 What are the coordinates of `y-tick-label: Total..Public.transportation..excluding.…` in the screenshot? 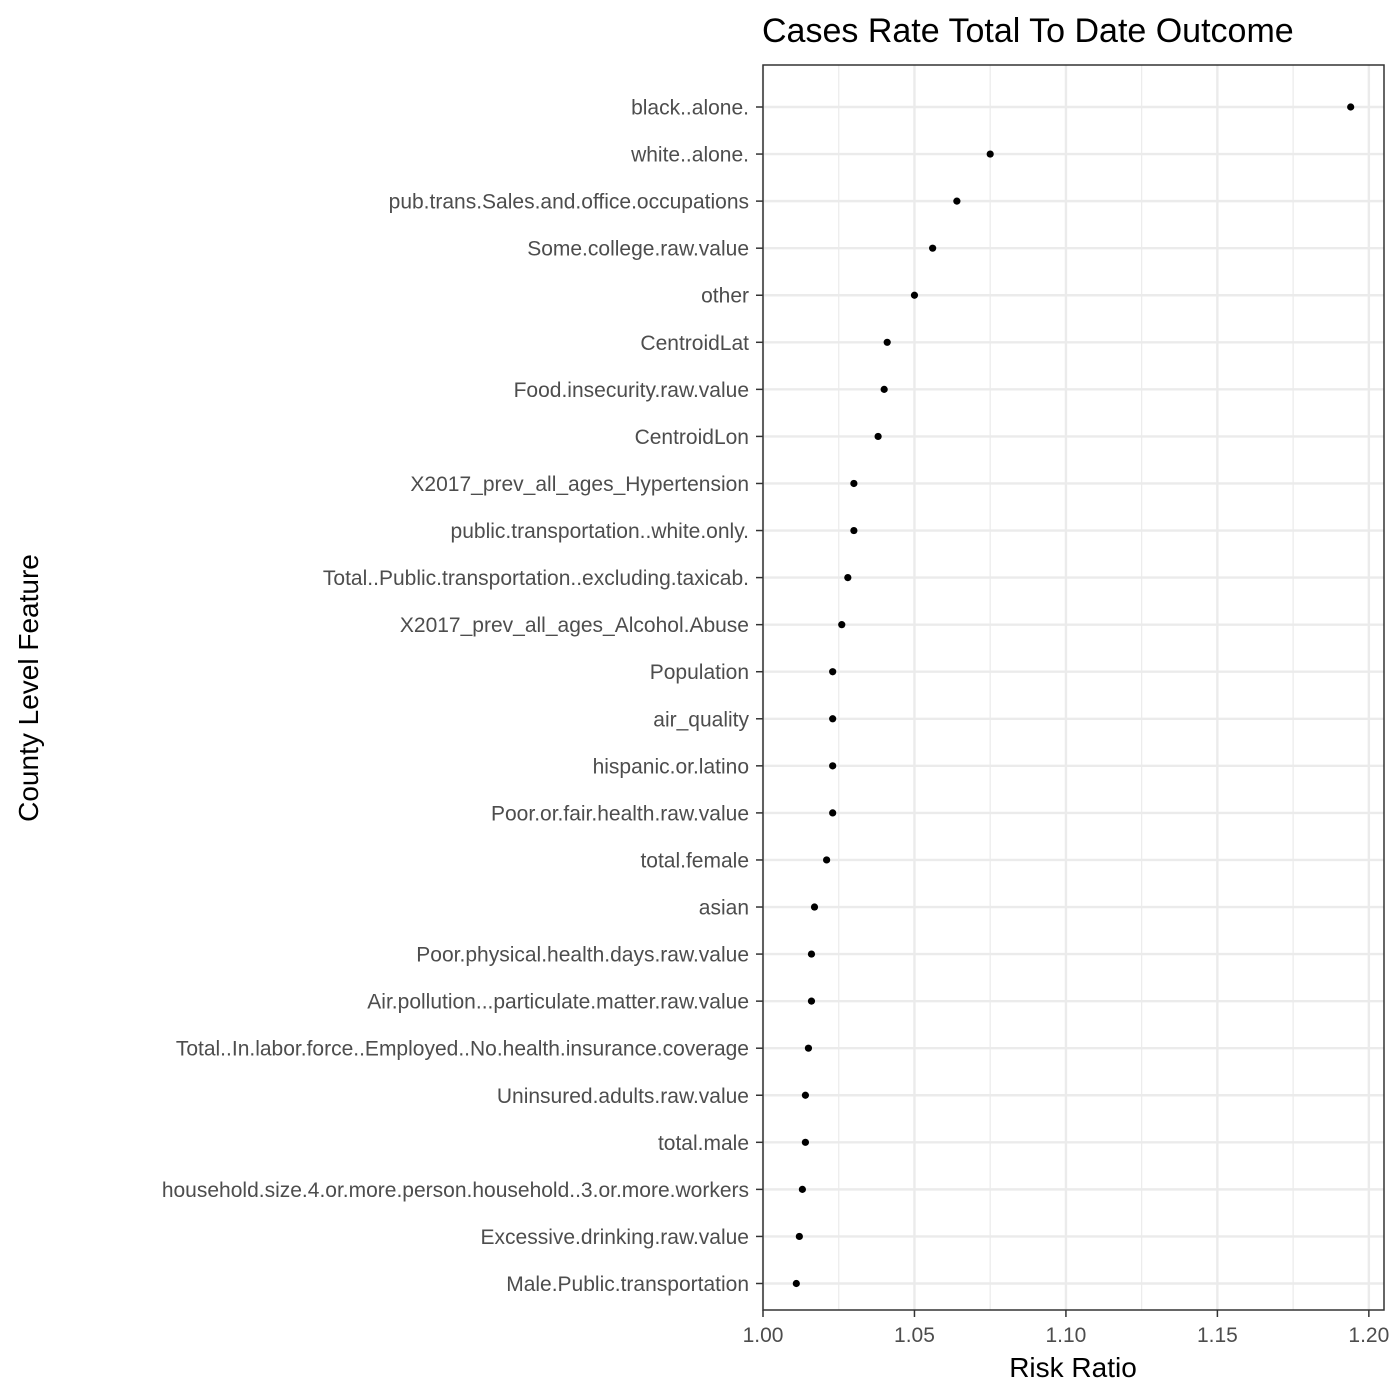 It's located at (536, 578).